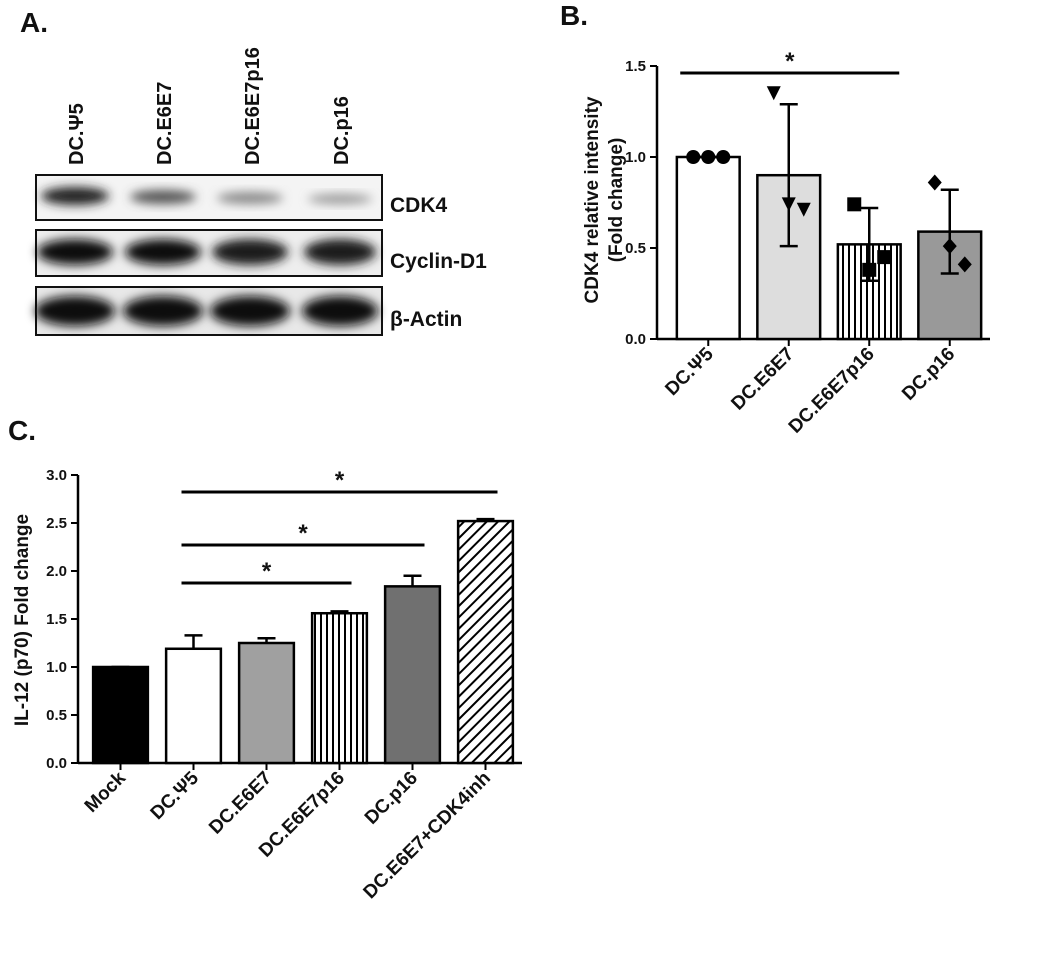 The height and width of the screenshot is (955, 1050). Describe the element at coordinates (77, 134) in the screenshot. I see `lane-label: DC.Ψ5` at that location.